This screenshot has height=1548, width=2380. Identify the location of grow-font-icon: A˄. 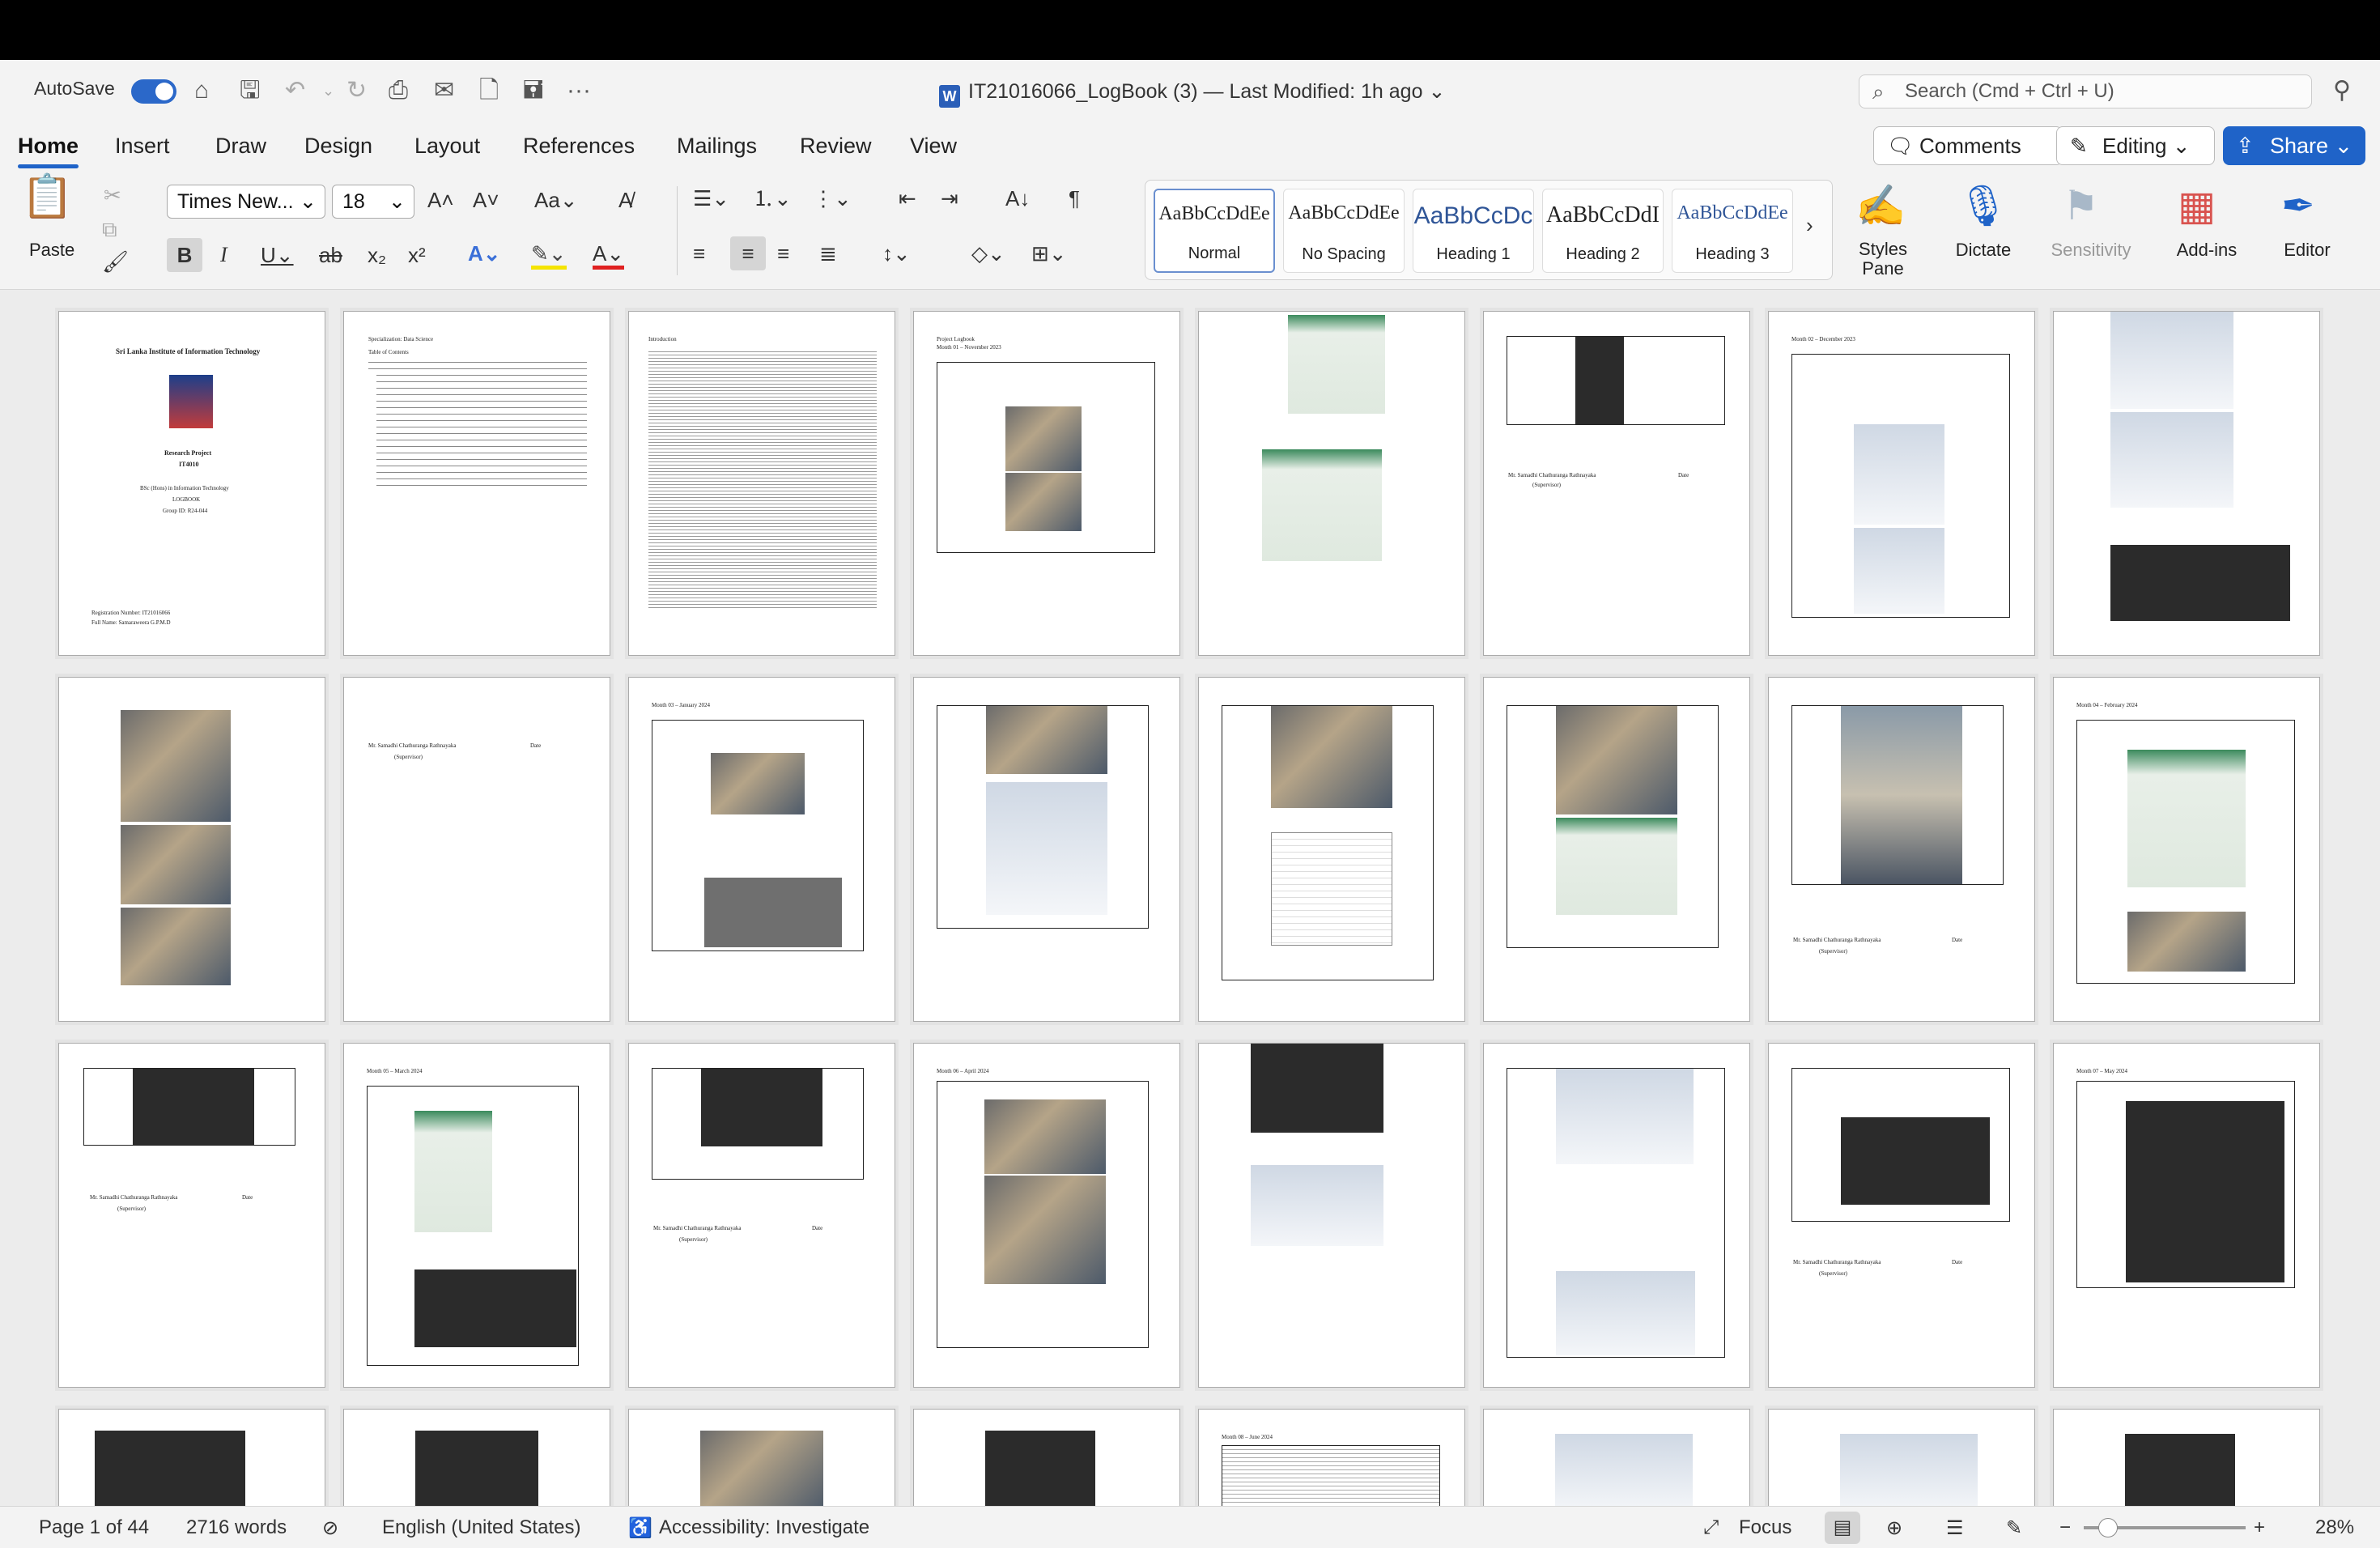
(440, 200).